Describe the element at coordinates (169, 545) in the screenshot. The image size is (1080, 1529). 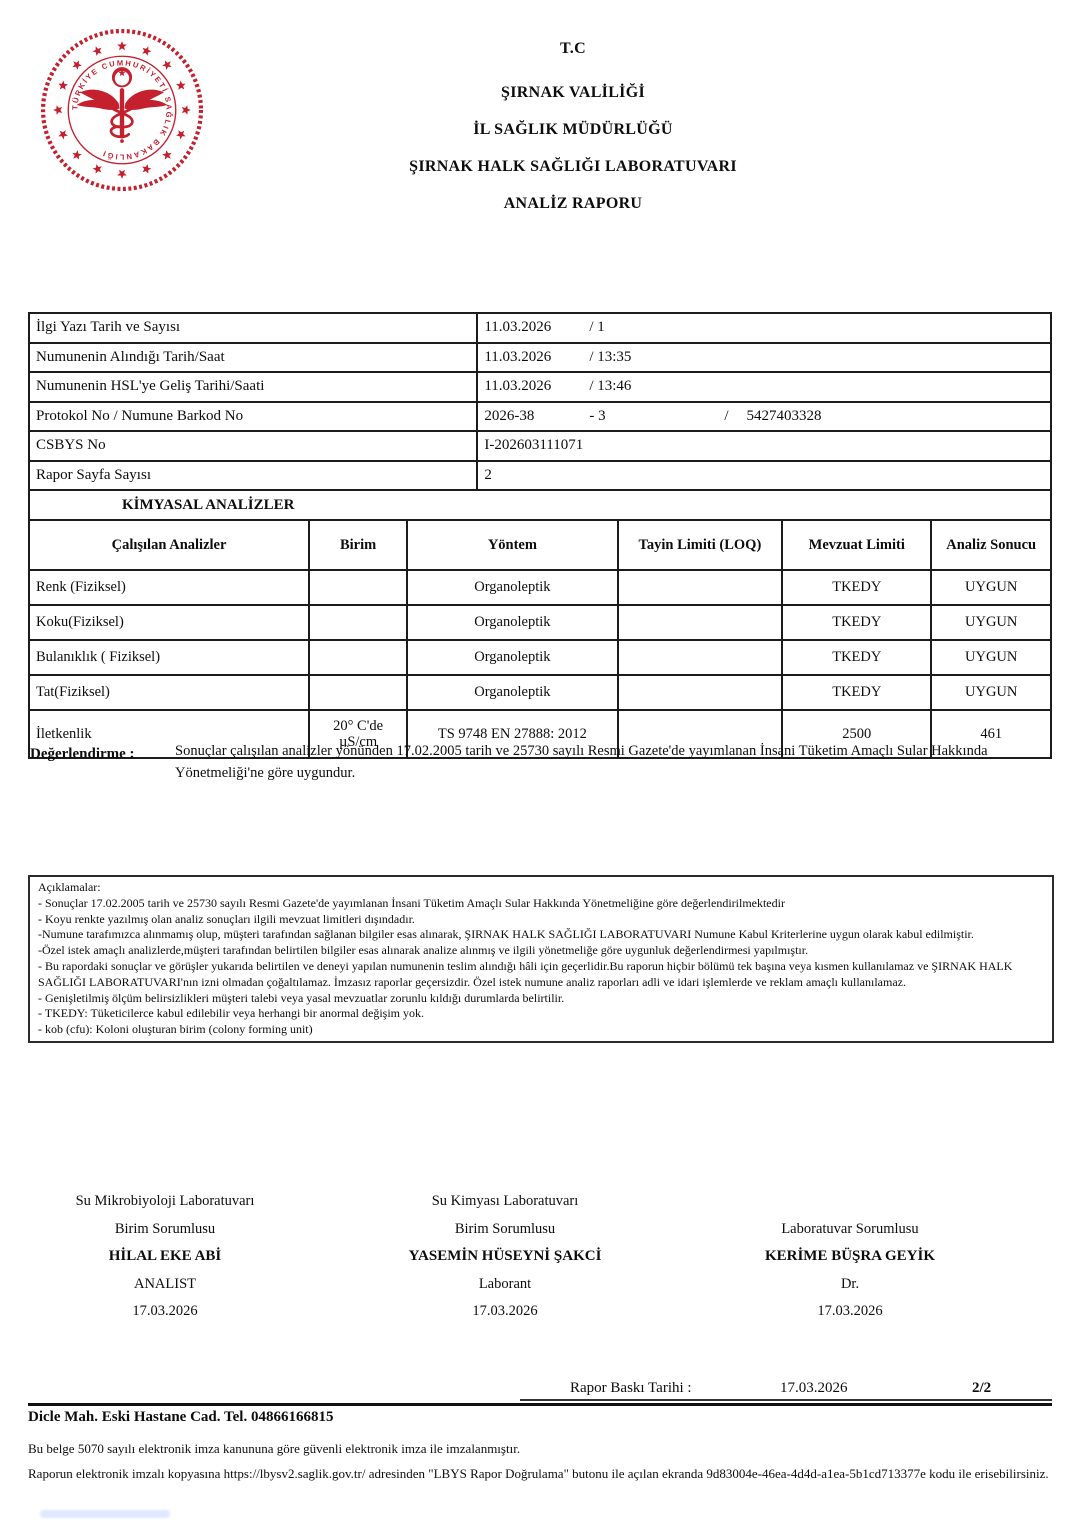
I see `column-header: Çalışılan Analizler` at that location.